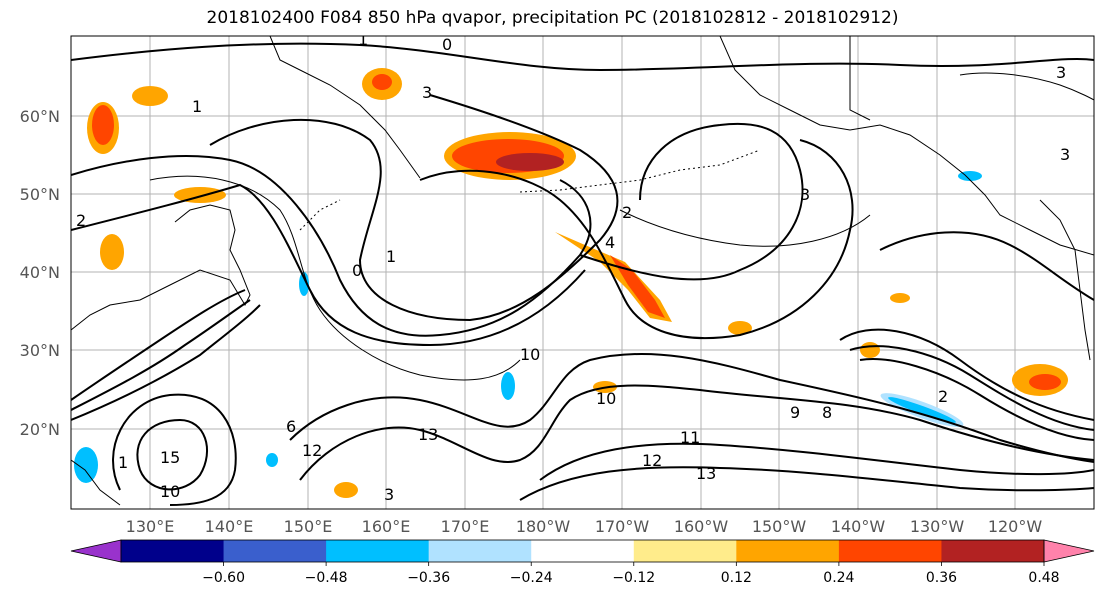 Image resolution: width=1105 pixels, height=601 pixels. I want to click on contour-label: 4, so click(610, 242).